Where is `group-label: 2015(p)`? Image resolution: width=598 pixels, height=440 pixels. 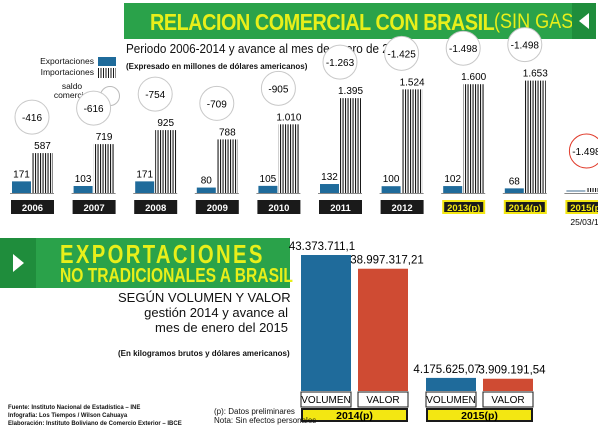 group-label: 2015(p) is located at coordinates (479, 416).